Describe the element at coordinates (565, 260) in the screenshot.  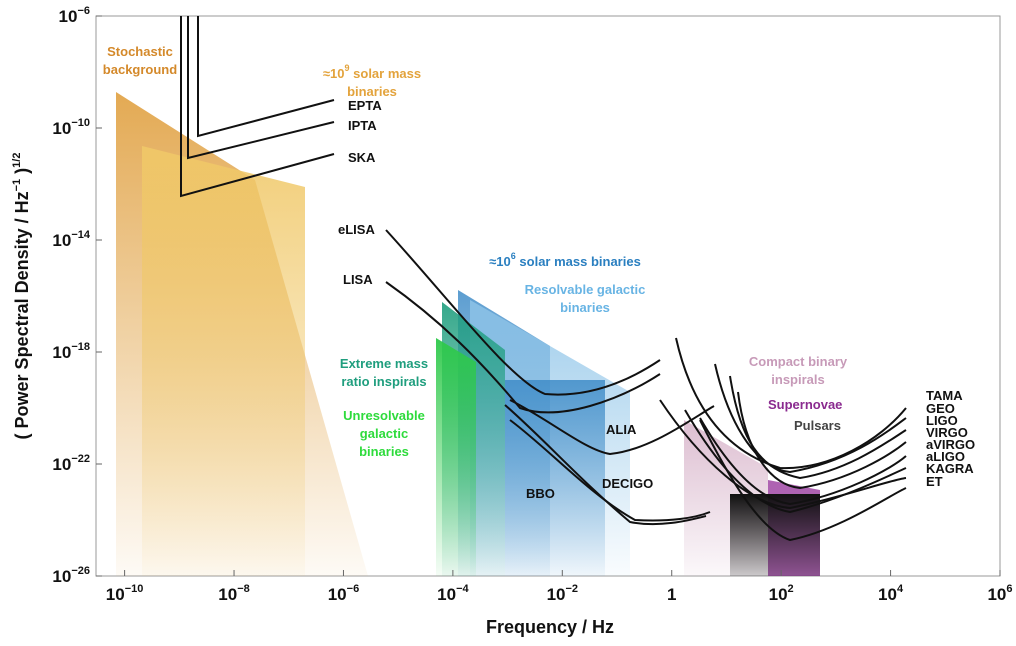
I see `label-smbh6: ≈106 solar mass binaries` at that location.